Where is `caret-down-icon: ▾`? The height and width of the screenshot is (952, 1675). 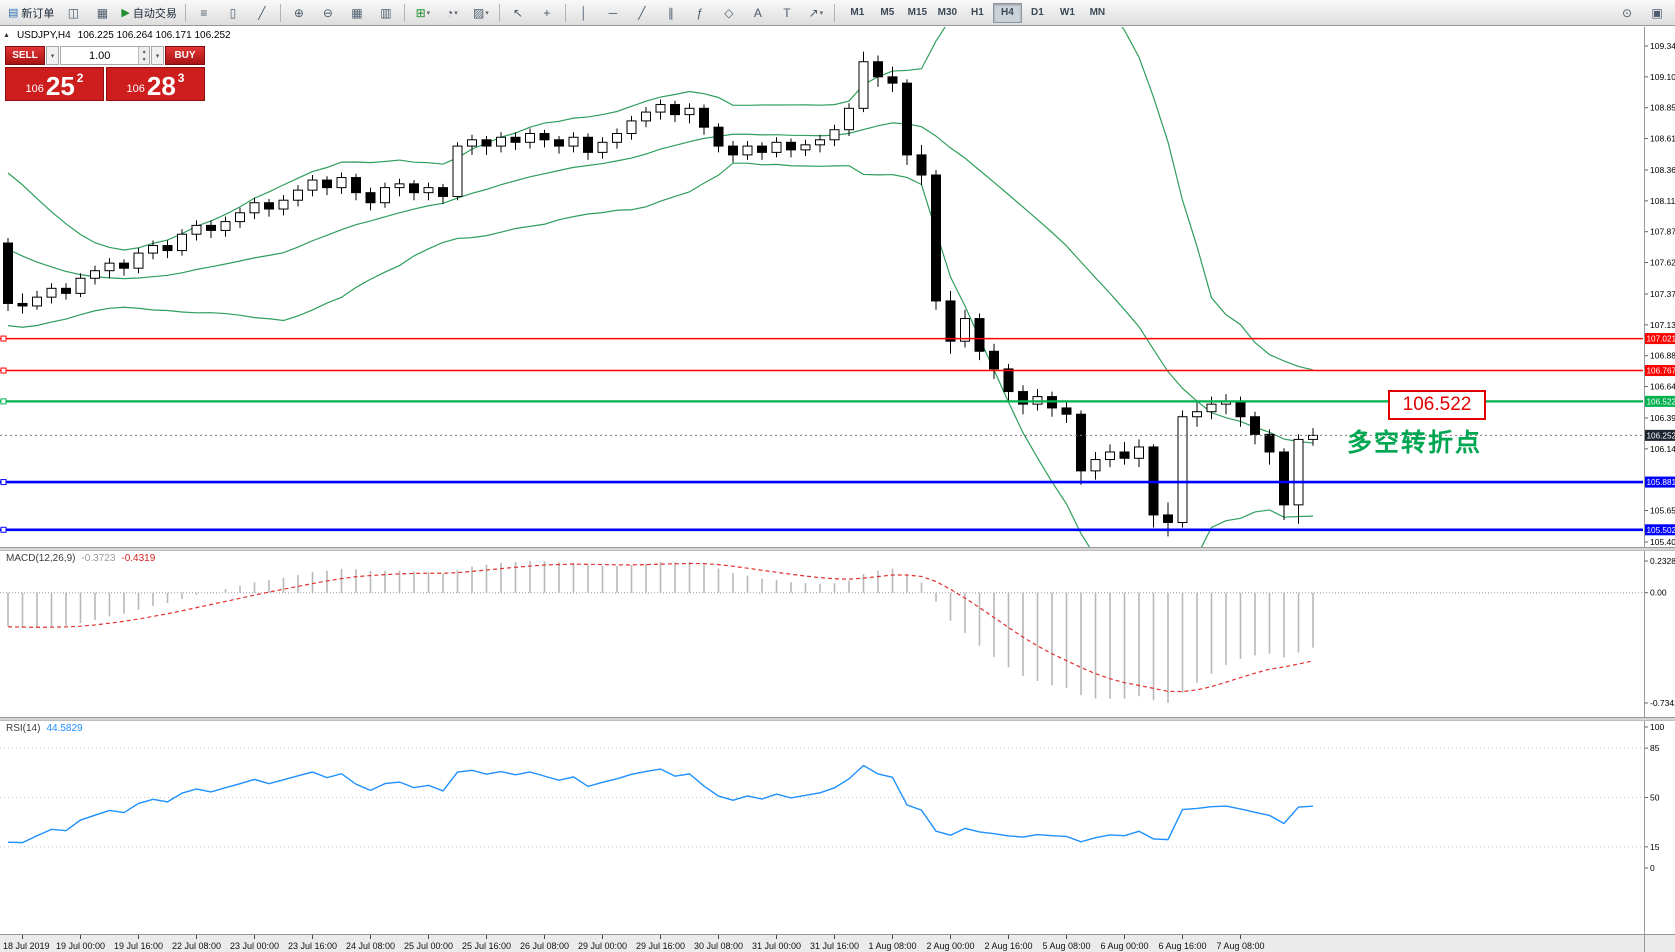 caret-down-icon: ▾ is located at coordinates (428, 13).